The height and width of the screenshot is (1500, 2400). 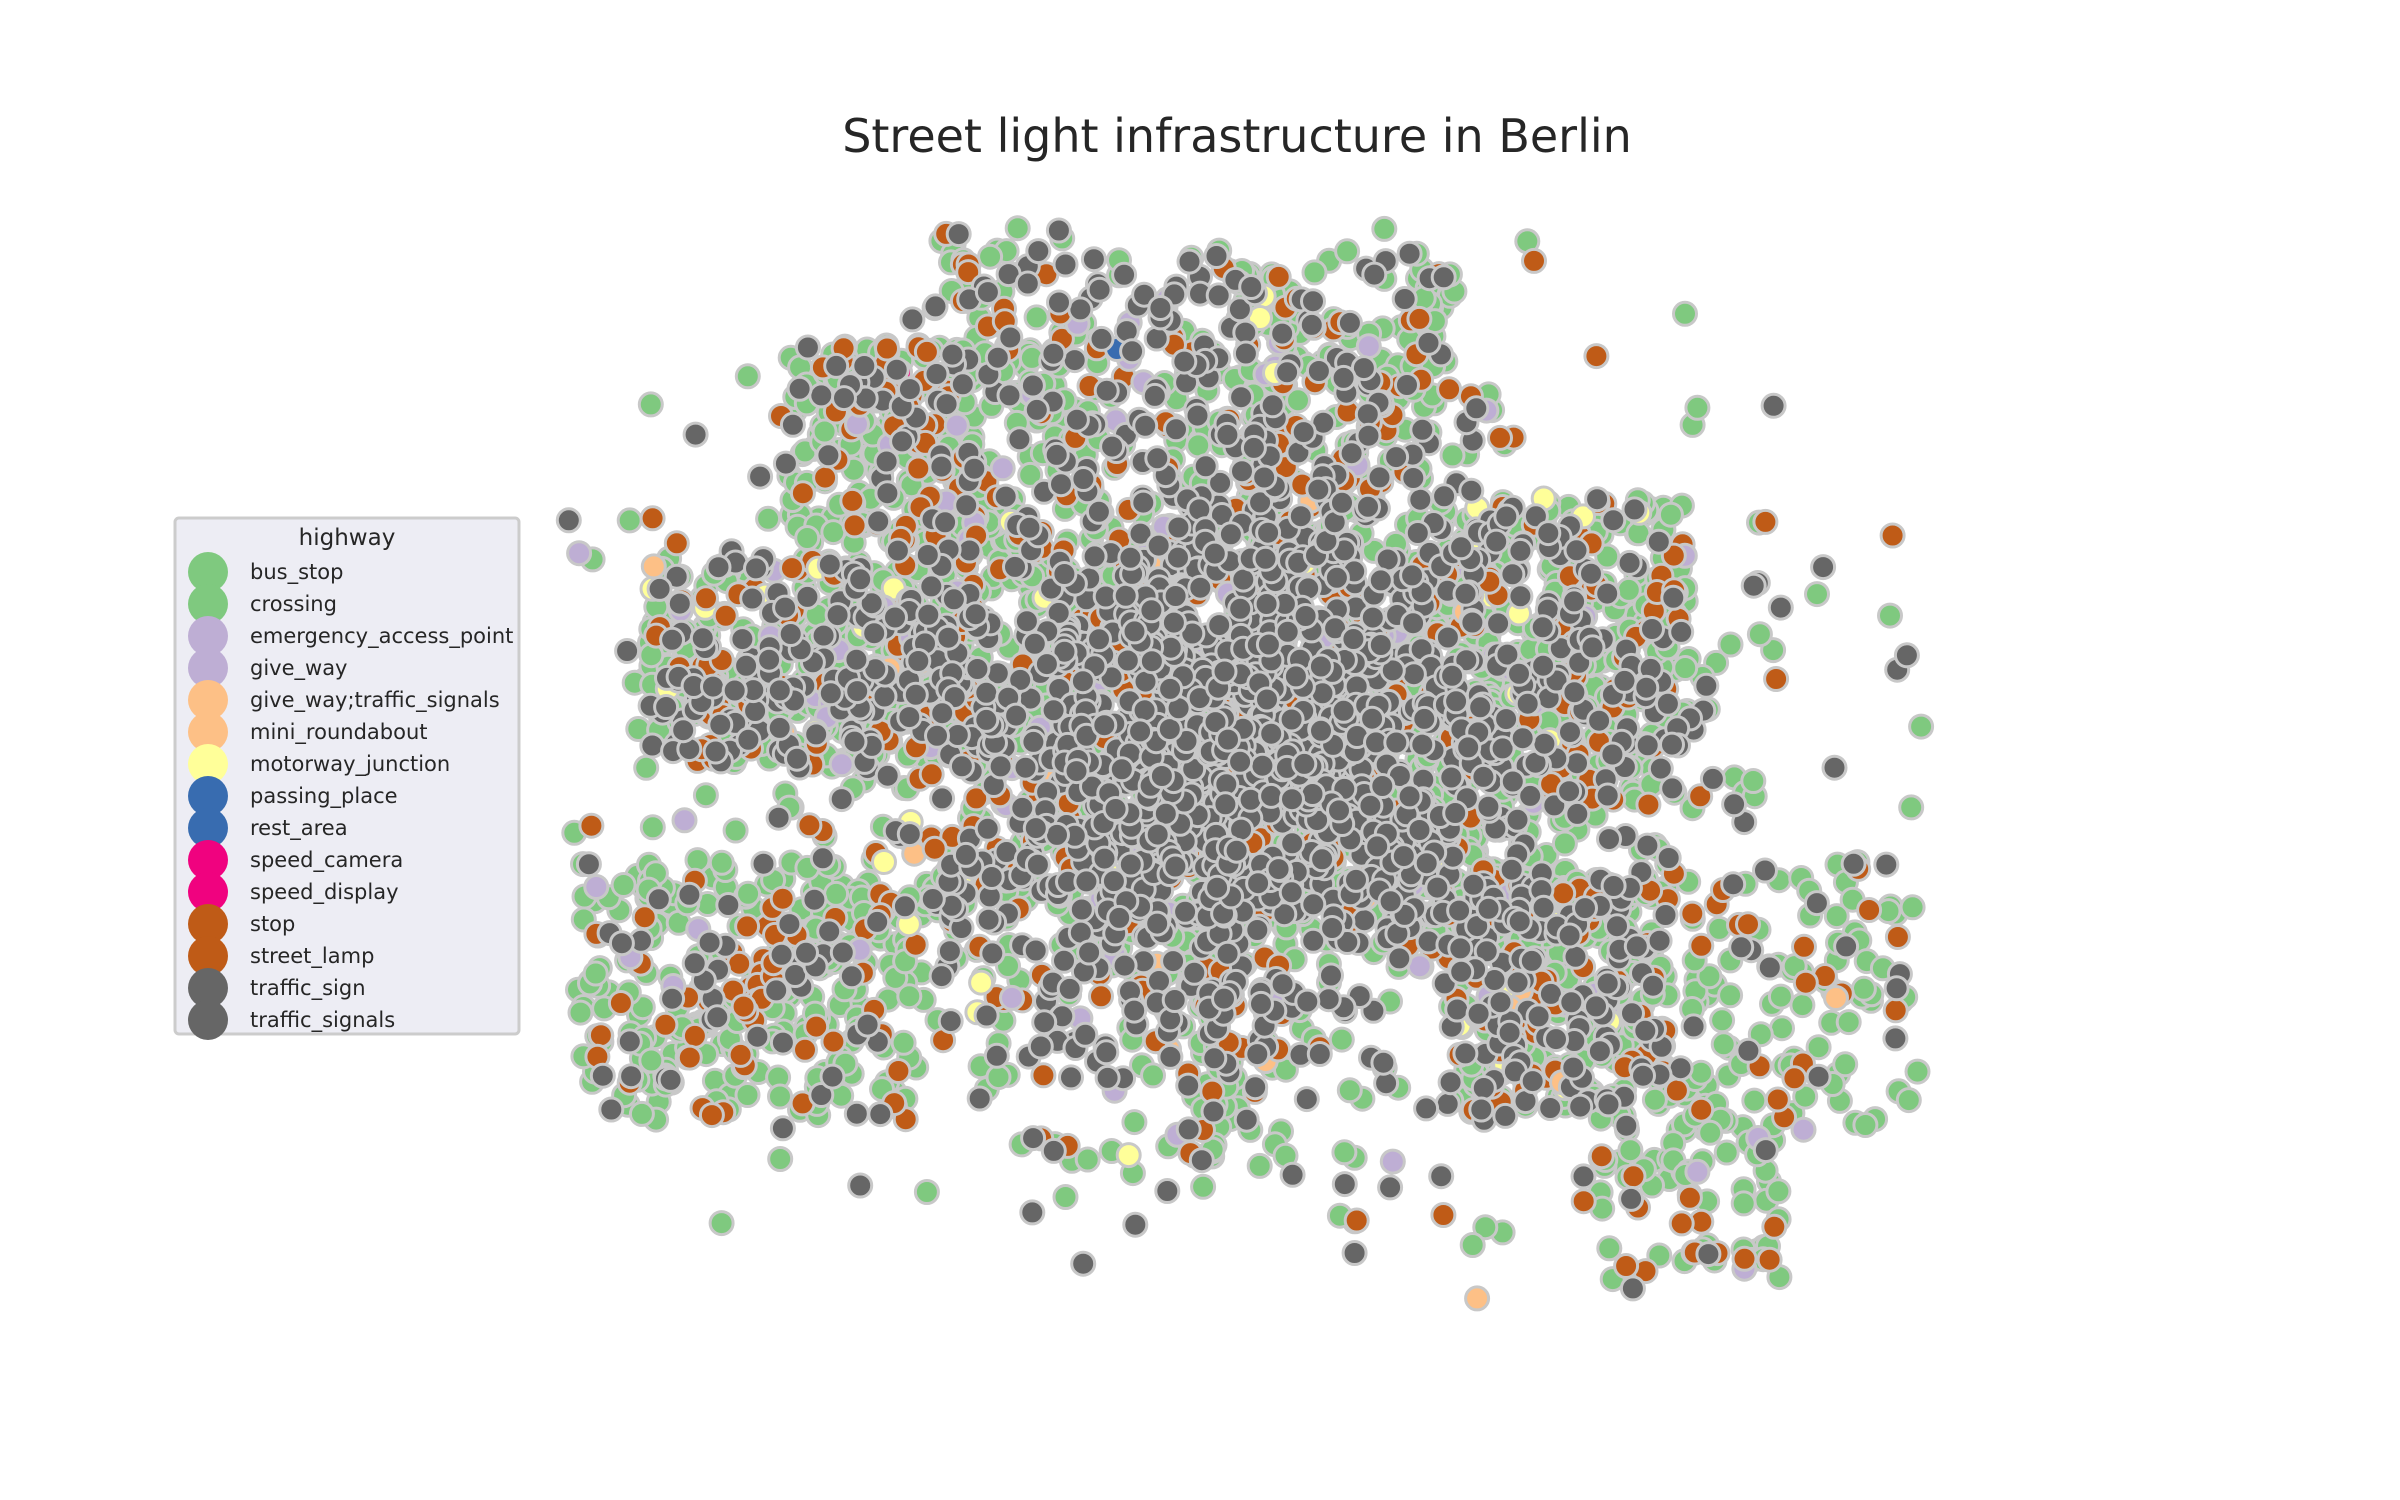 What do you see at coordinates (1356, 1220) in the screenshot?
I see `point-street-lamp` at bounding box center [1356, 1220].